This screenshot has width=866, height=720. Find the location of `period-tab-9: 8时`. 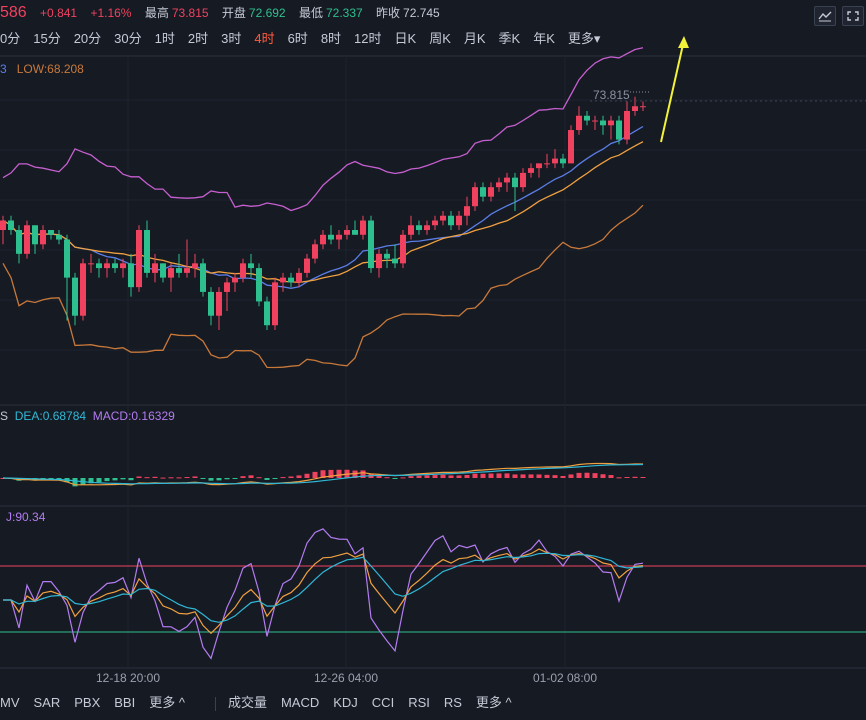

period-tab-9: 8时 is located at coordinates (331, 38).